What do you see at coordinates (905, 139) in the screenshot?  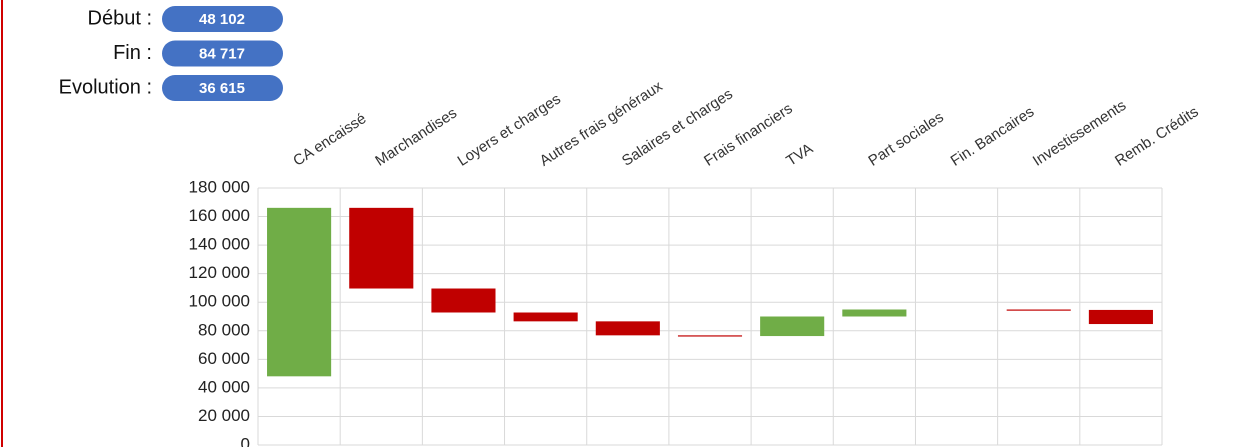 I see `x-tick-label: Part sociales` at bounding box center [905, 139].